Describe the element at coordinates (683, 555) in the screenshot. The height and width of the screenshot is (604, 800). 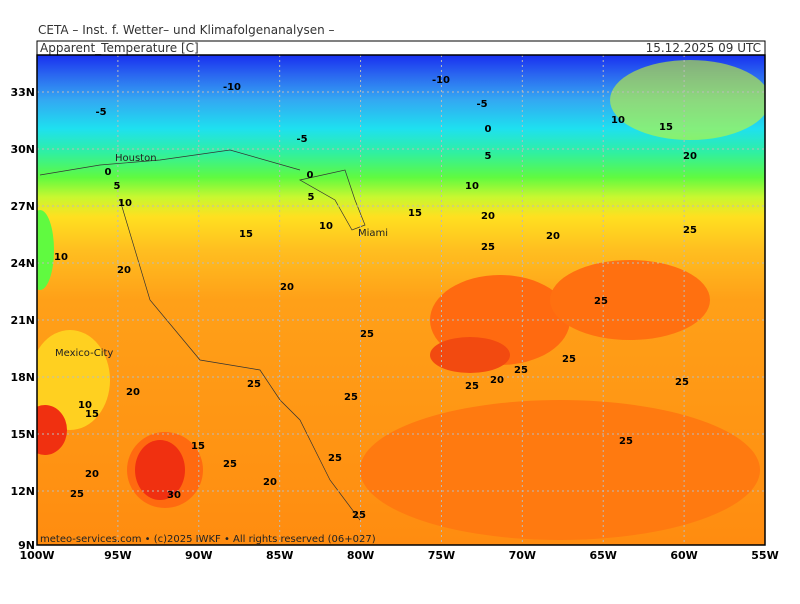
I see `lon-label: 60W` at that location.